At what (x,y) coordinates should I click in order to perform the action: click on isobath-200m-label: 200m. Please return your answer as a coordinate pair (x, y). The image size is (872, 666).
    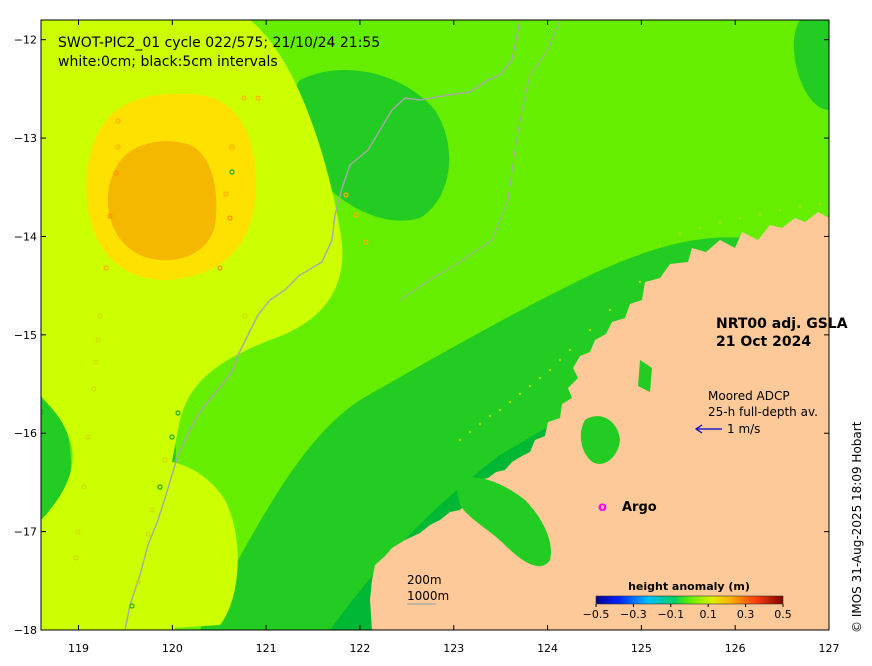
    Looking at the image, I should click on (424, 580).